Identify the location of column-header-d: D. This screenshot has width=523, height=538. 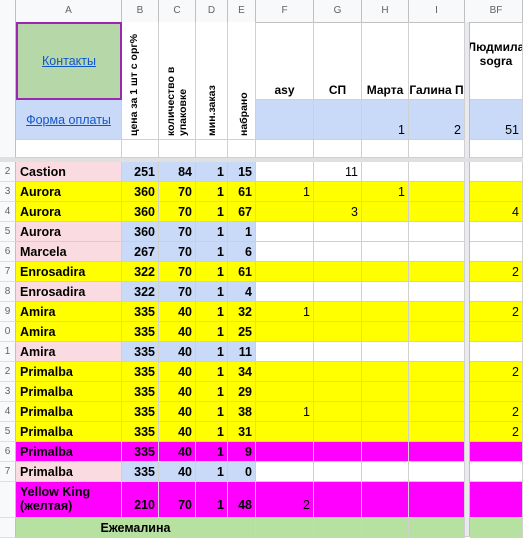
(212, 11).